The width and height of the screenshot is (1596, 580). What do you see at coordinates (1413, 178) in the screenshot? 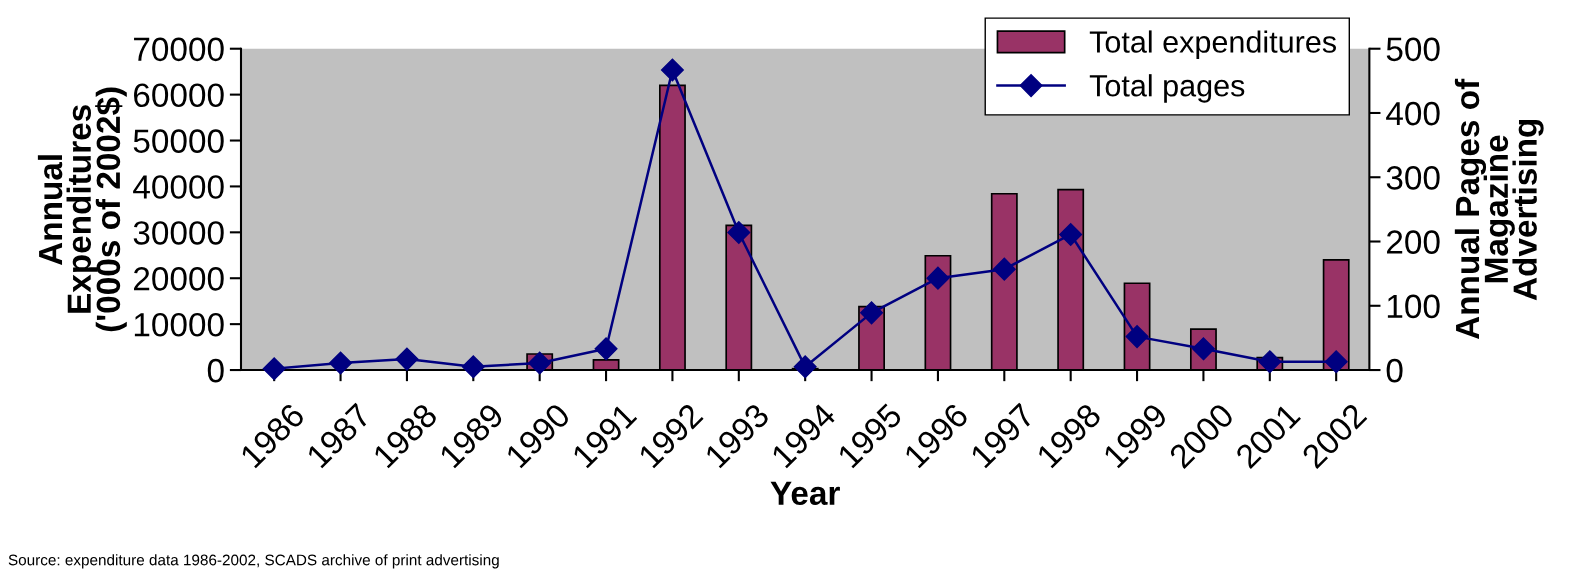
I see `y2-tick-label: 300` at bounding box center [1413, 178].